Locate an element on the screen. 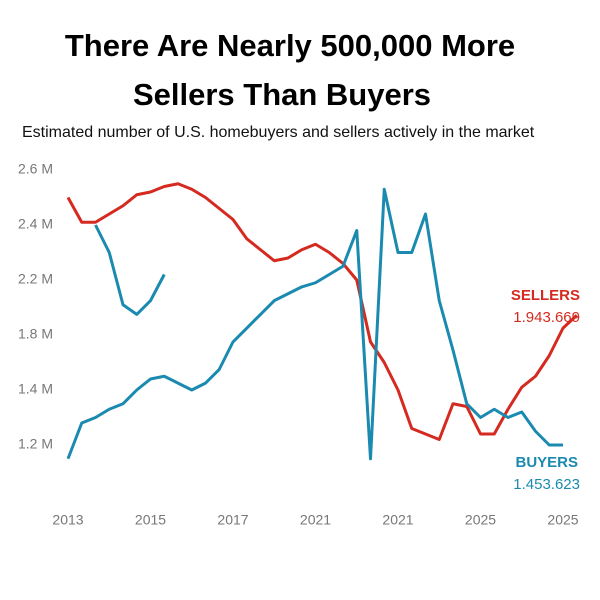 This screenshot has width=600, height=600. annotation: 1.943.669 is located at coordinates (546, 317).